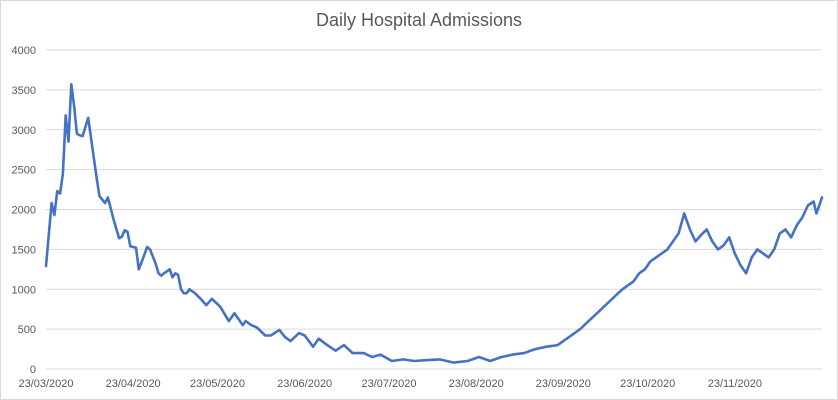  I want to click on y-tick-label: 0, so click(33, 370).